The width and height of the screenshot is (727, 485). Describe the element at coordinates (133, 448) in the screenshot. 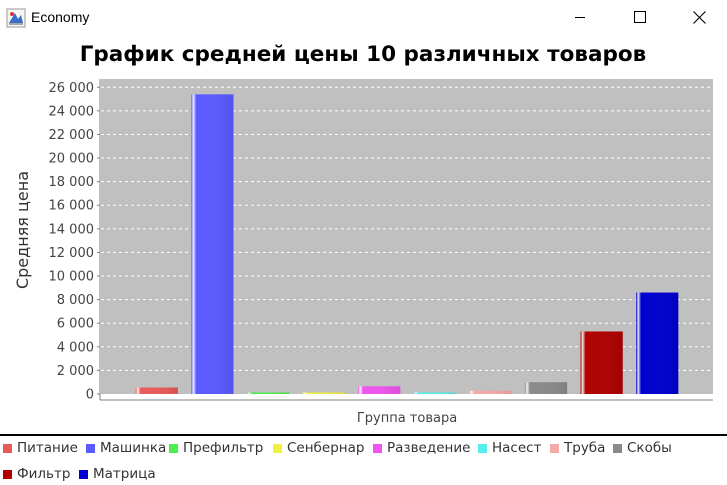

I see `legend-label: Машинка` at that location.